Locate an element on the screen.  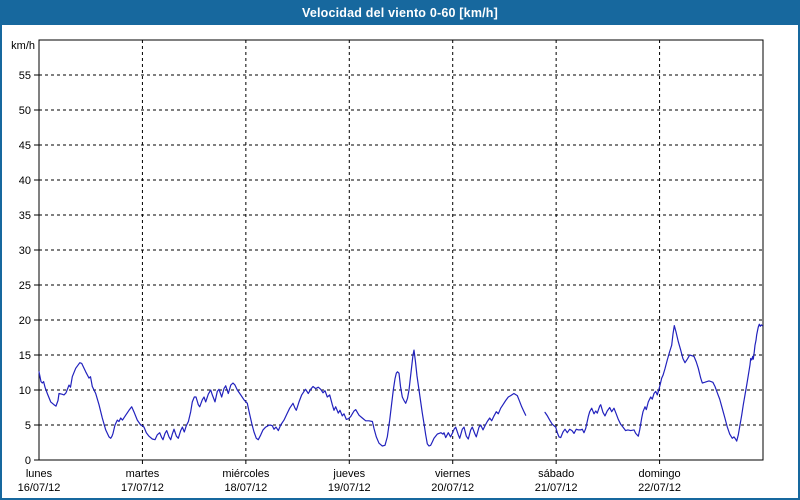
y-tick-label: 15 is located at coordinates (25, 356).